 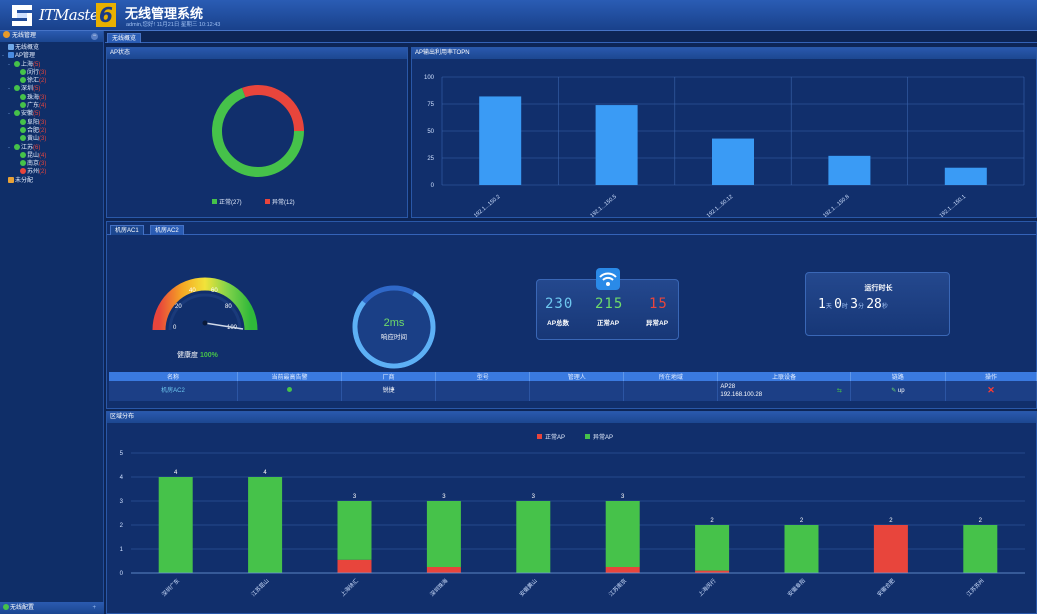 What do you see at coordinates (33, 139) in the screenshot?
I see `tree-item-label: 黄山` at bounding box center [33, 139].